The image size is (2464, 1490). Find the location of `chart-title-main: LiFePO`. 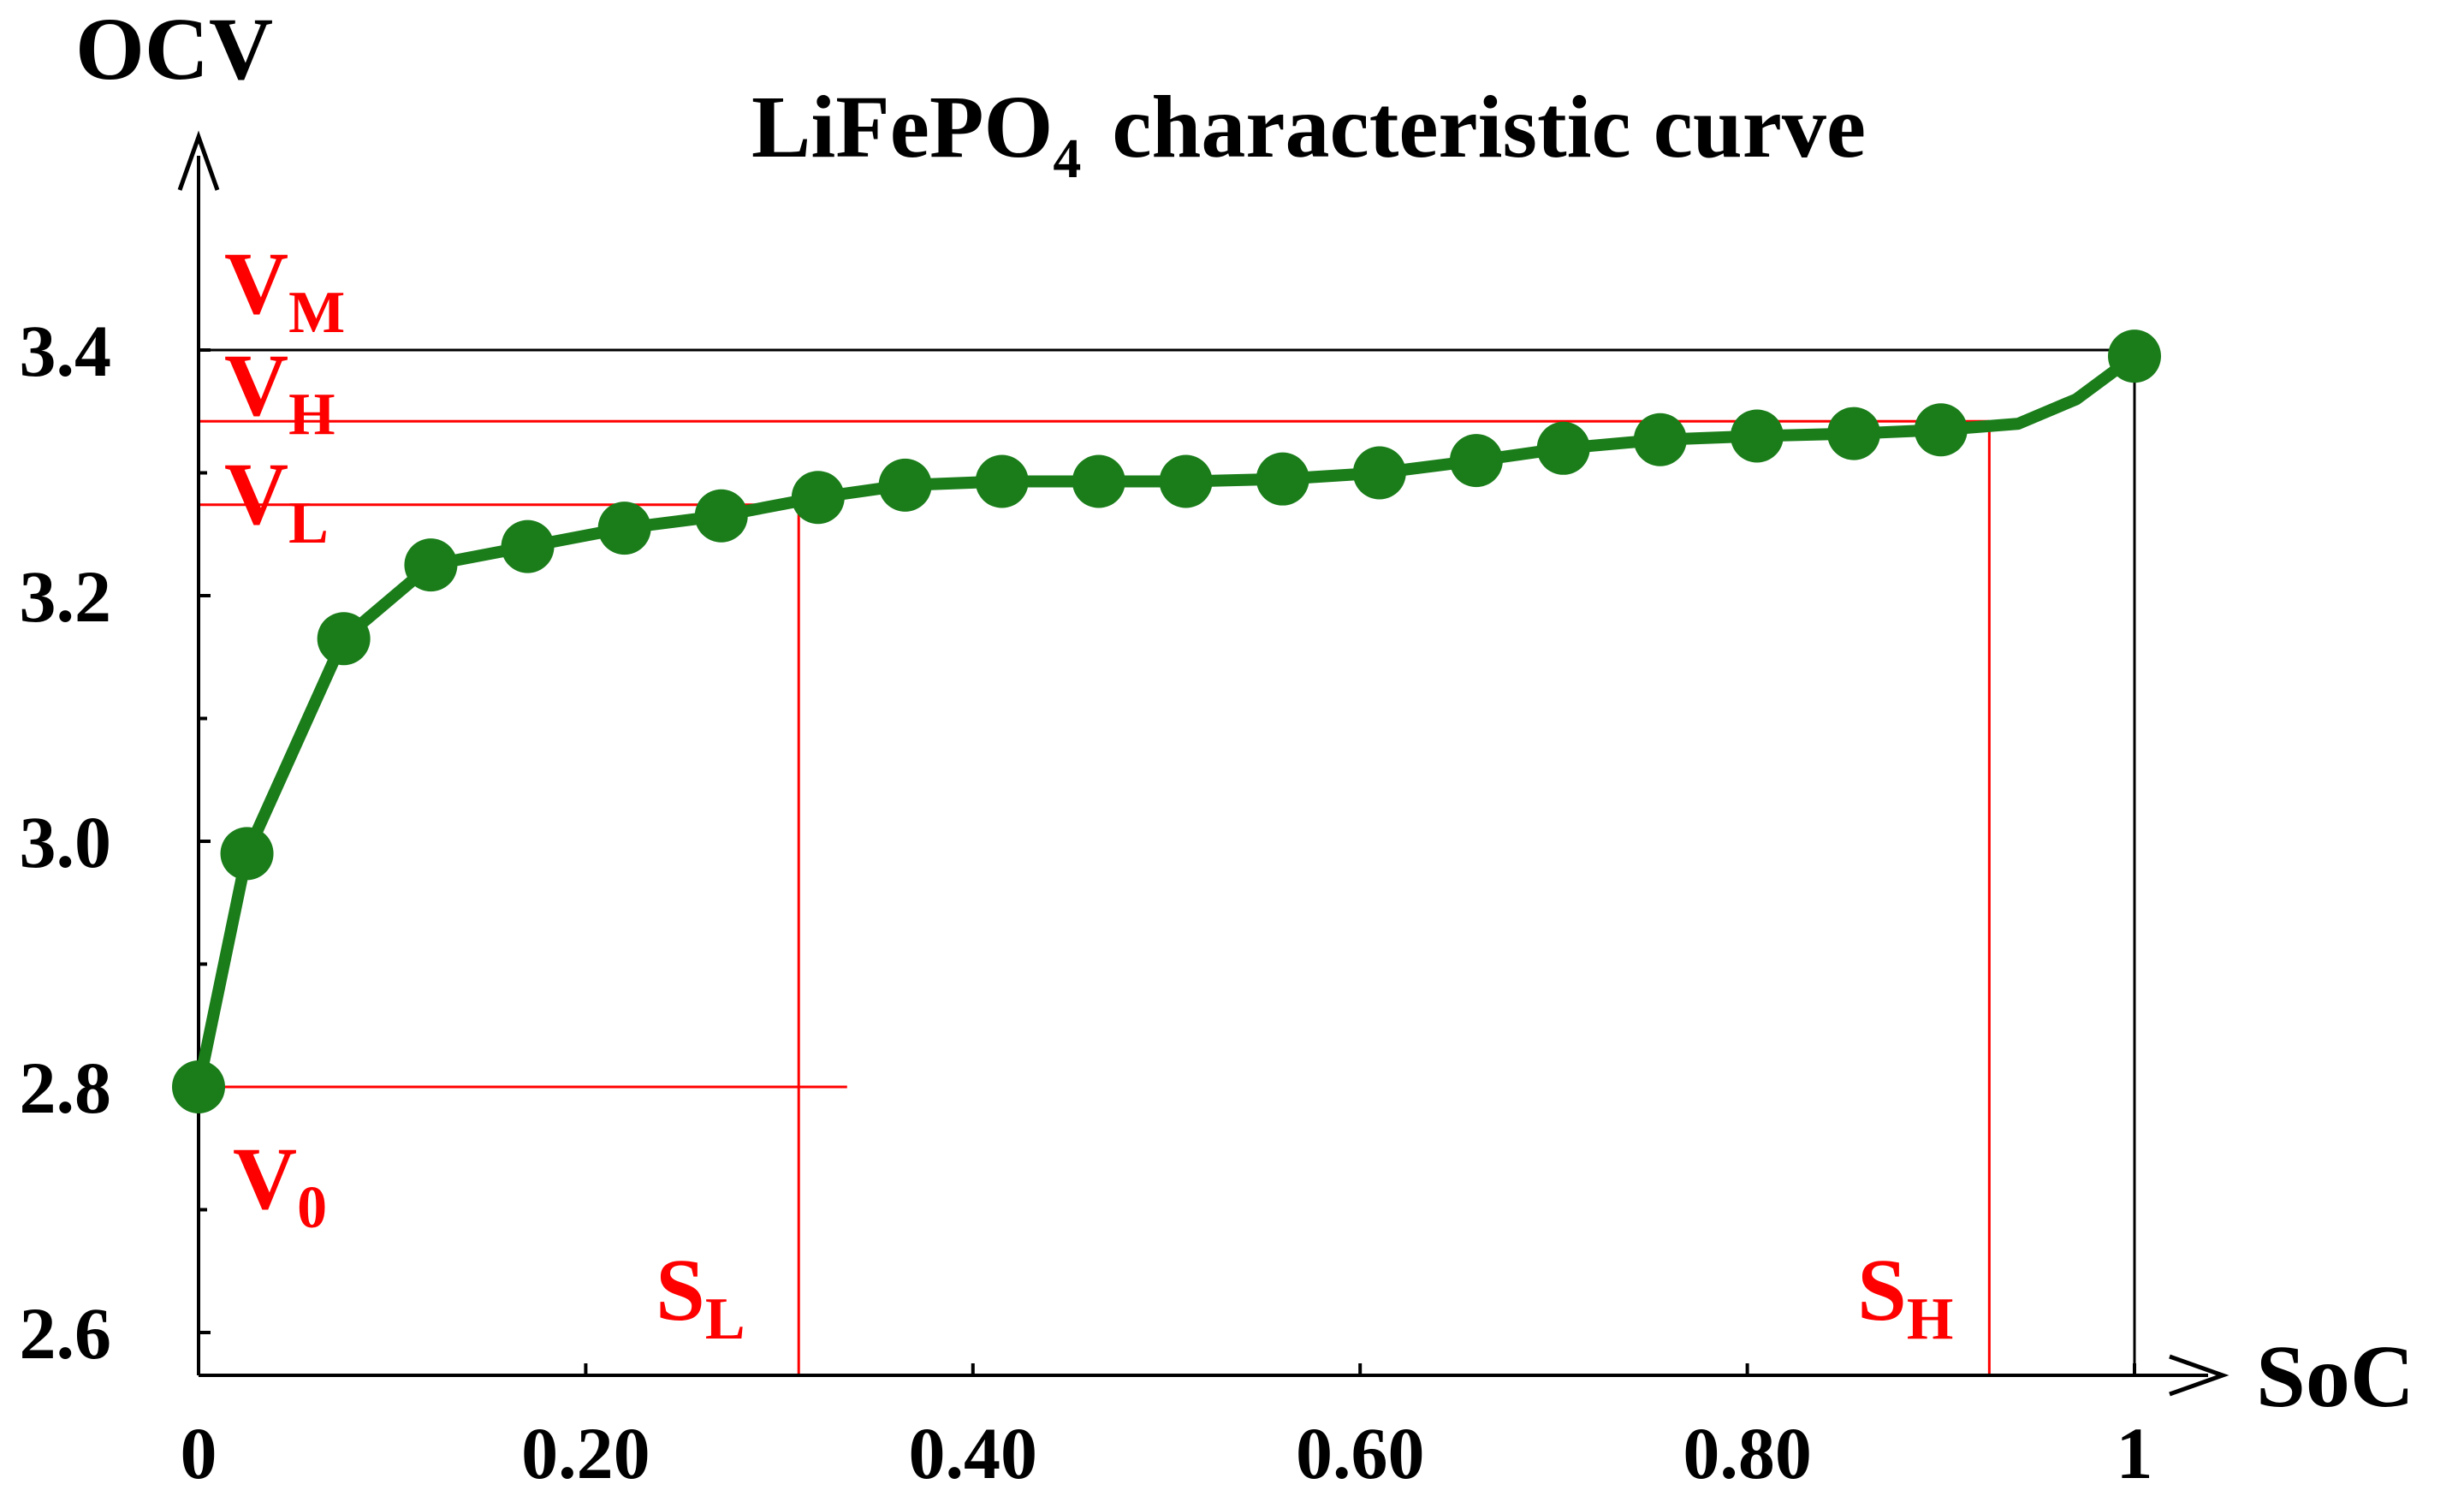

chart-title-main: LiFePO is located at coordinates (902, 127).